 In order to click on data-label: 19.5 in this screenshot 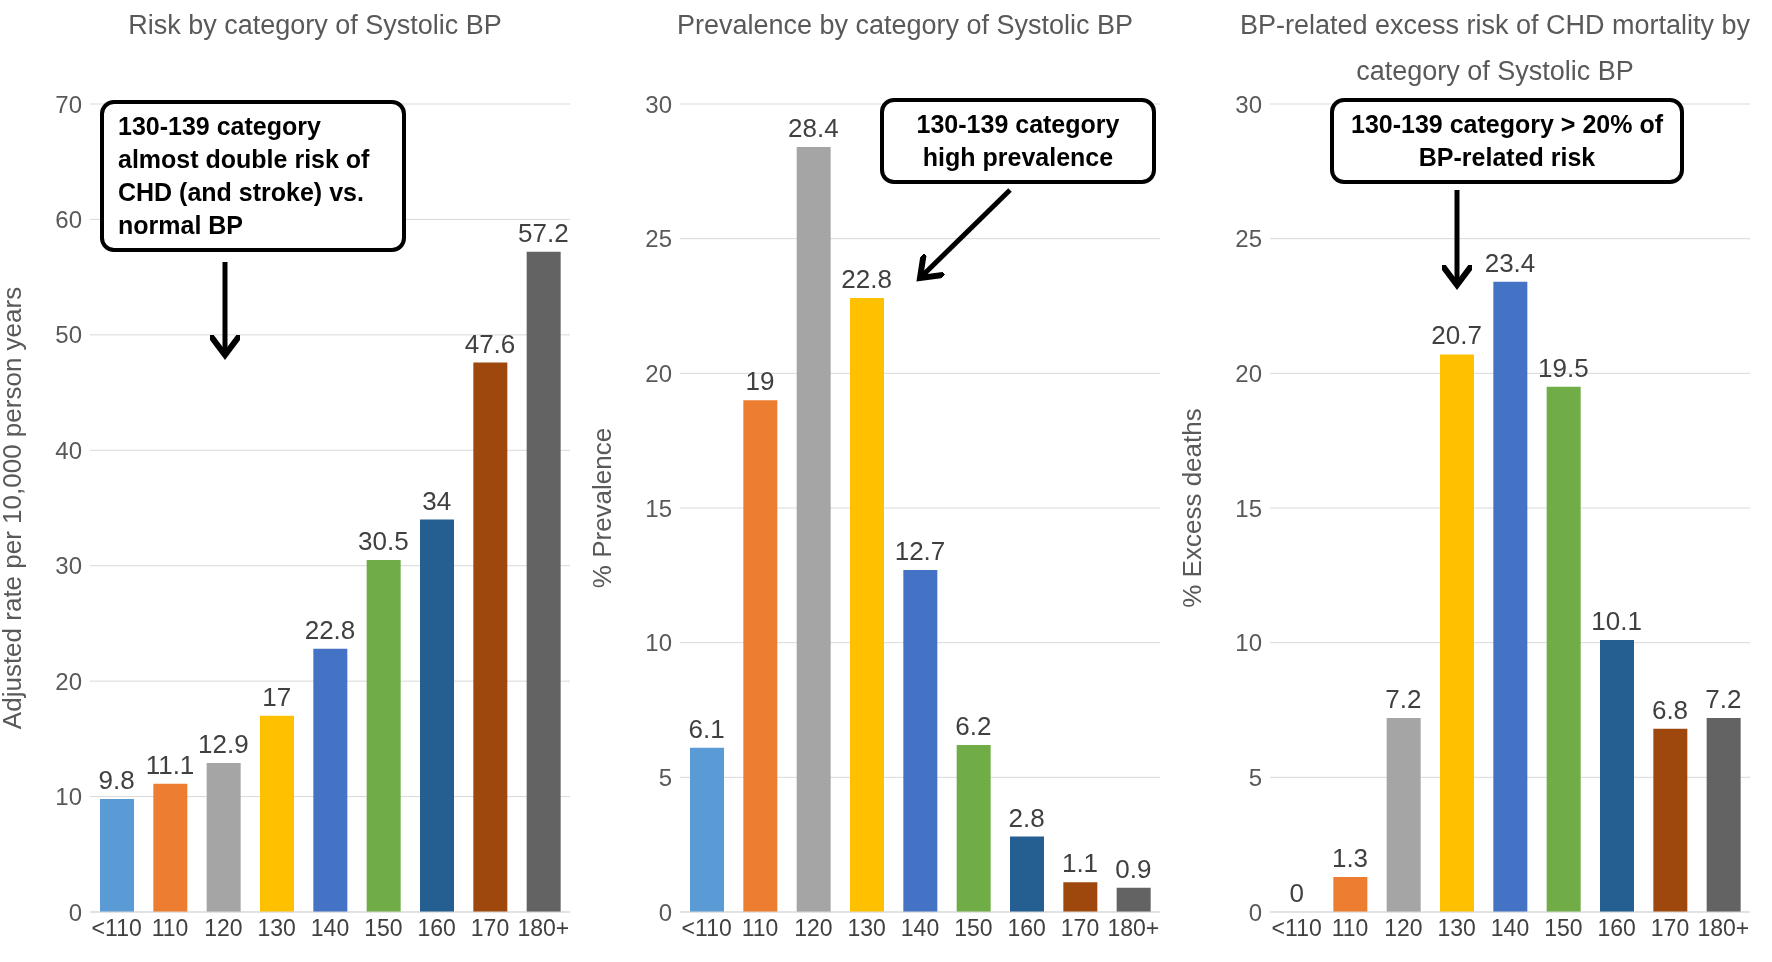, I will do `click(1563, 367)`.